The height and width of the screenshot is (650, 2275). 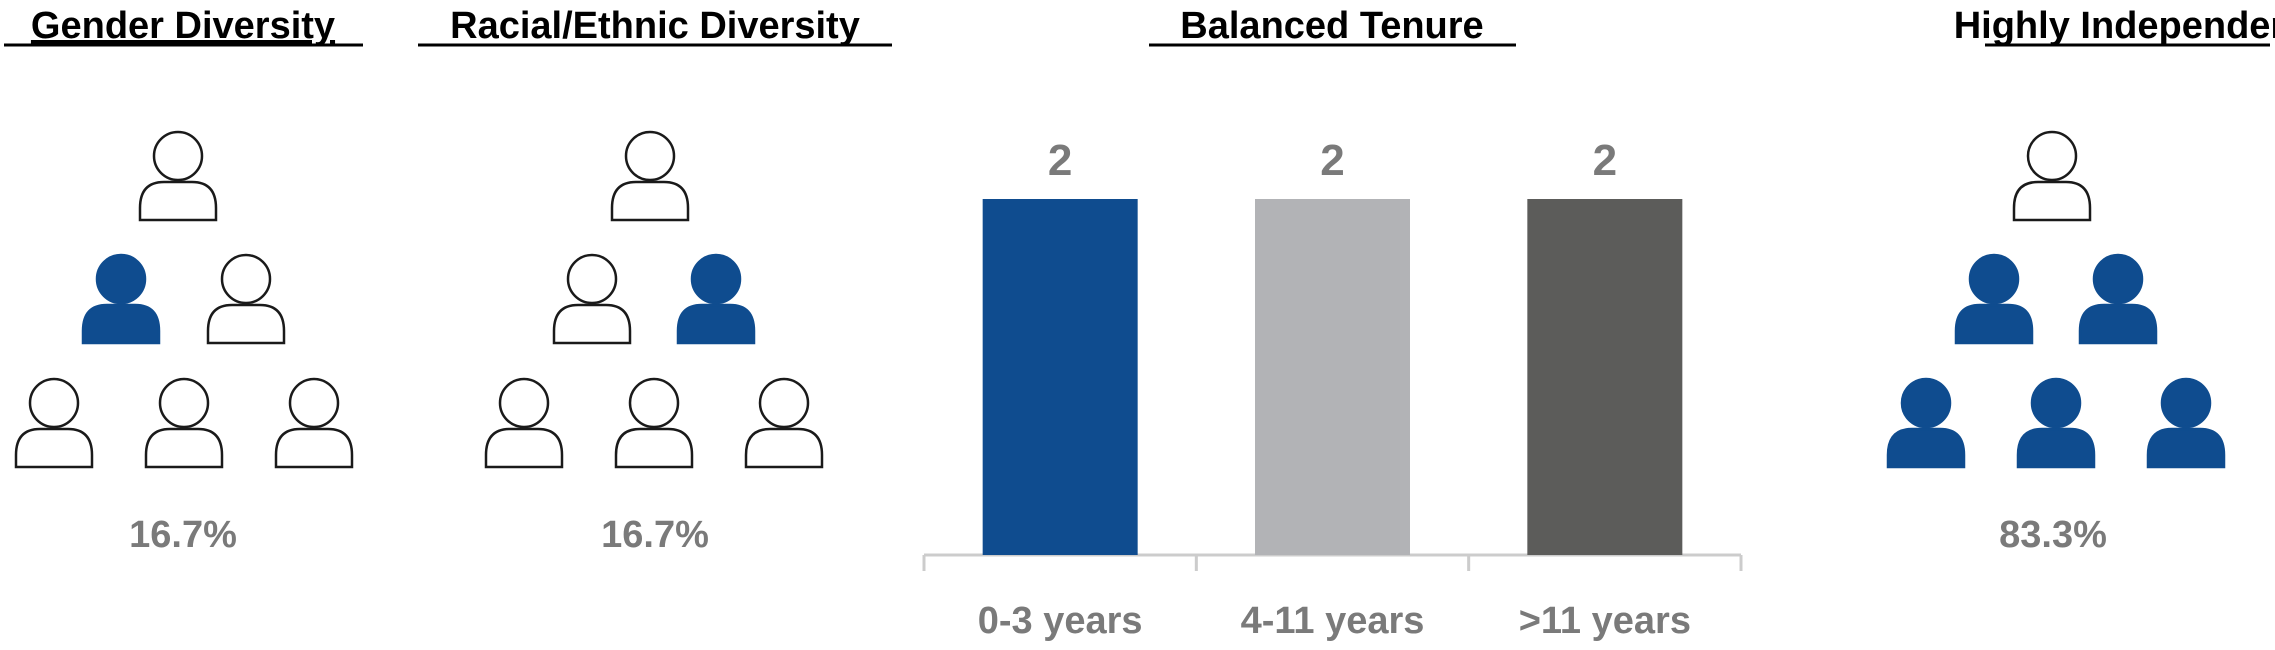 What do you see at coordinates (1060, 621) in the screenshot?
I see `x-tick-label: 0-3 years` at bounding box center [1060, 621].